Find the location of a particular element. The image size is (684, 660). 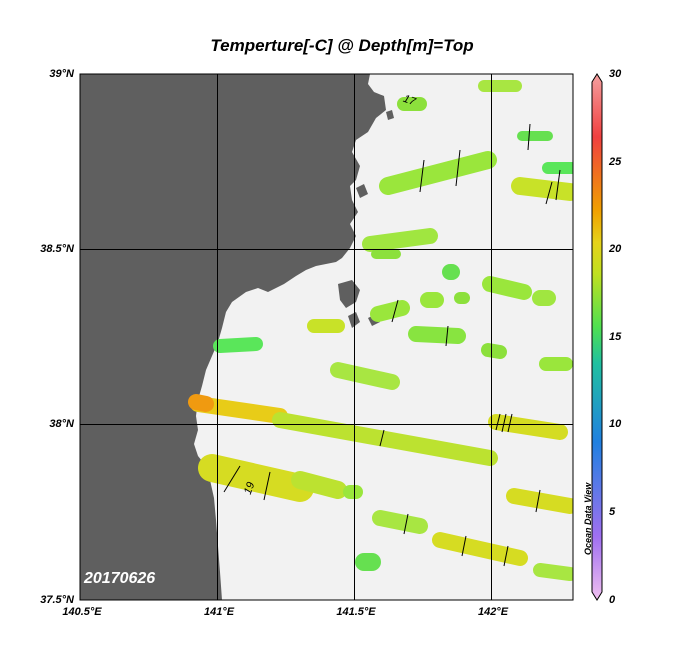

y-tick-label: 39°N is located at coordinates (61, 74).